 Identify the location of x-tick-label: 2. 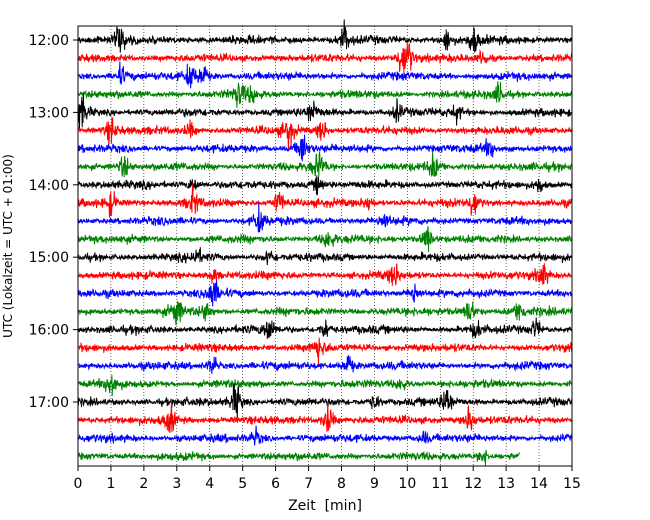
(143, 484).